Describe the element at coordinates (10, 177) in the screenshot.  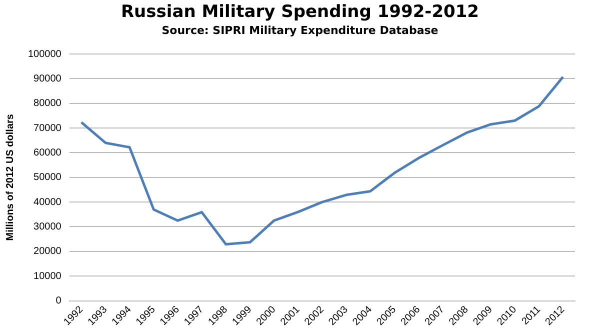
I see `y-axis-title: Millions of 2012 US dollars` at that location.